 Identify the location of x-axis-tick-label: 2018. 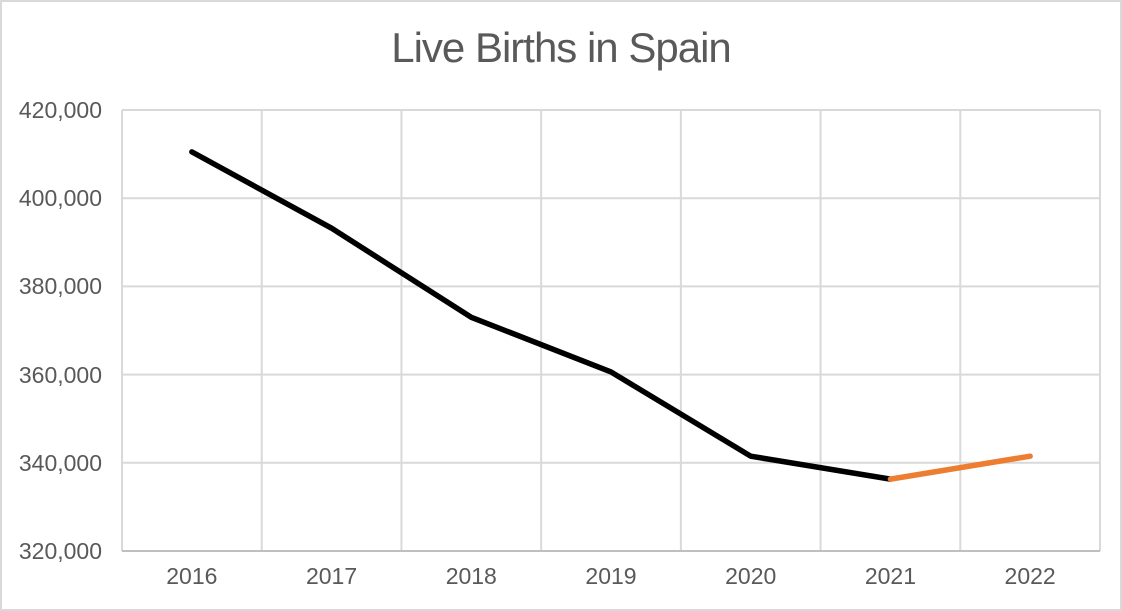
(471, 576).